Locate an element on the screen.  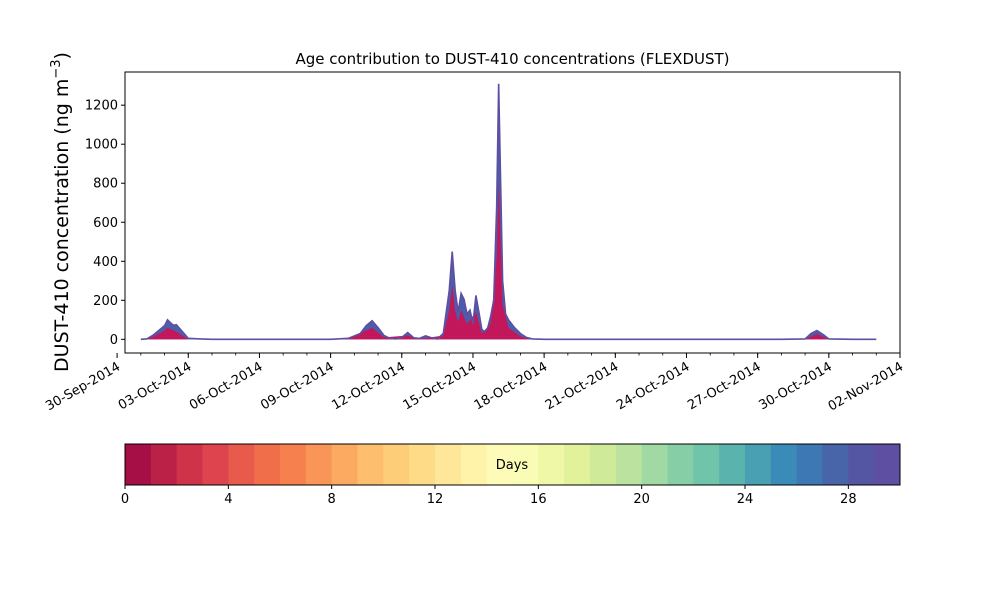
colorbar: 0 4 8 12 16 20 24 28 Days is located at coordinates (511, 475).